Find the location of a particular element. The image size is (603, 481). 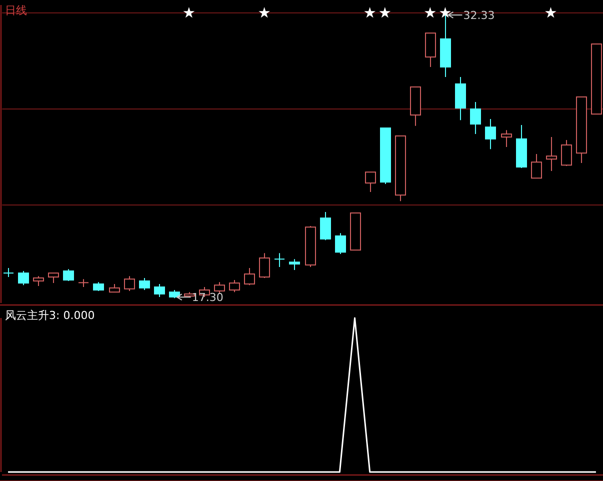

chart-title: 日线 is located at coordinates (16, 10).